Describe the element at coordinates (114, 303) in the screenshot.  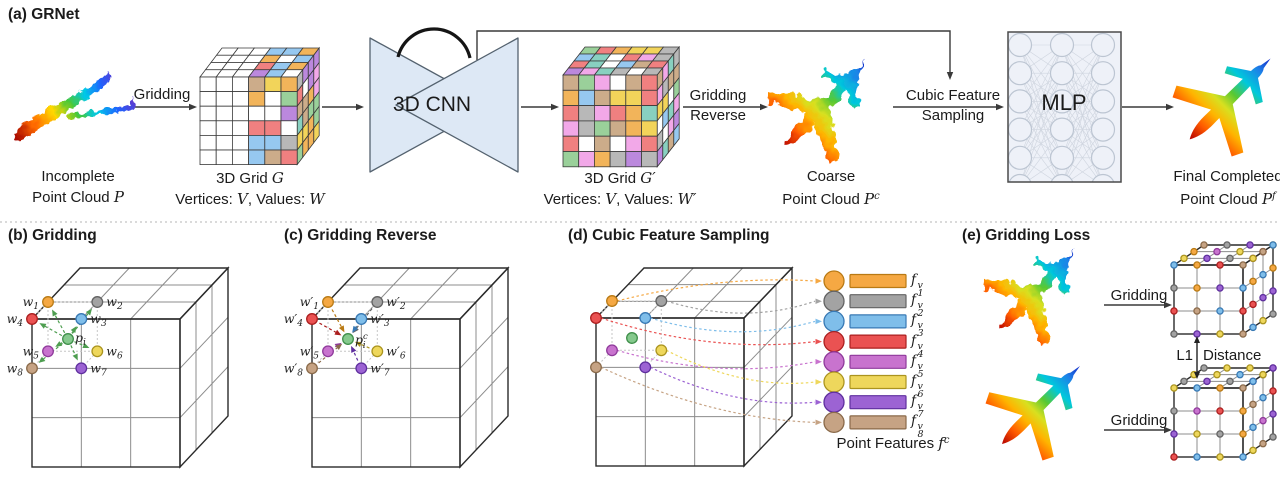
I see `svg-text: w2` at that location.